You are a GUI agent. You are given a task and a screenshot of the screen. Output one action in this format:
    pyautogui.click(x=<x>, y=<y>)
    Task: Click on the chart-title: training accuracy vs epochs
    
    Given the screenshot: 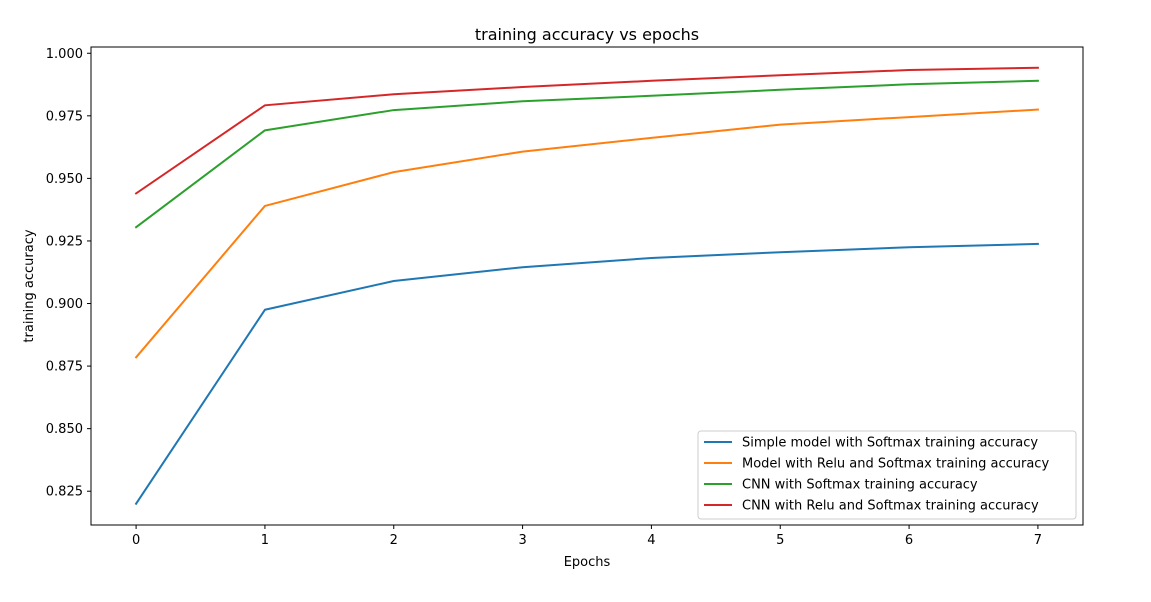 What is the action you would take?
    pyautogui.click(x=587, y=34)
    